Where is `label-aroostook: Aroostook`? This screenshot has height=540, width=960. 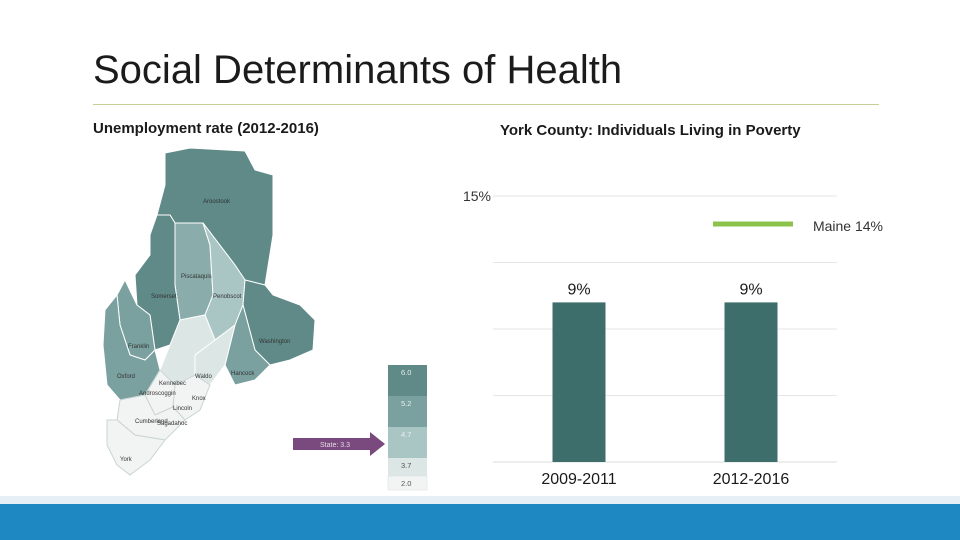
label-aroostook: Aroostook is located at coordinates (217, 202).